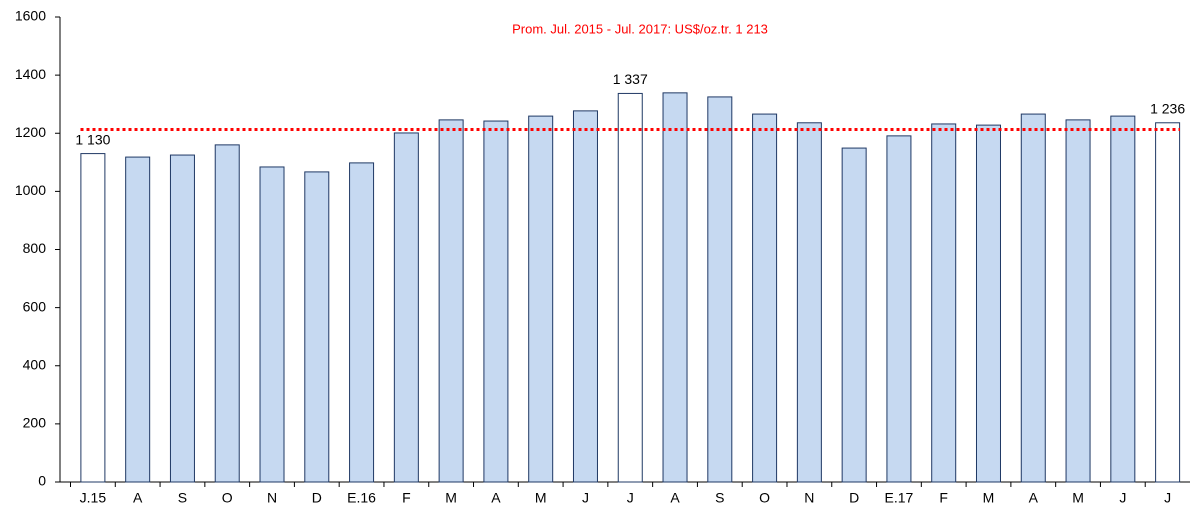 This screenshot has width=1192, height=508. I want to click on x-tick-label: J.15, so click(93, 498).